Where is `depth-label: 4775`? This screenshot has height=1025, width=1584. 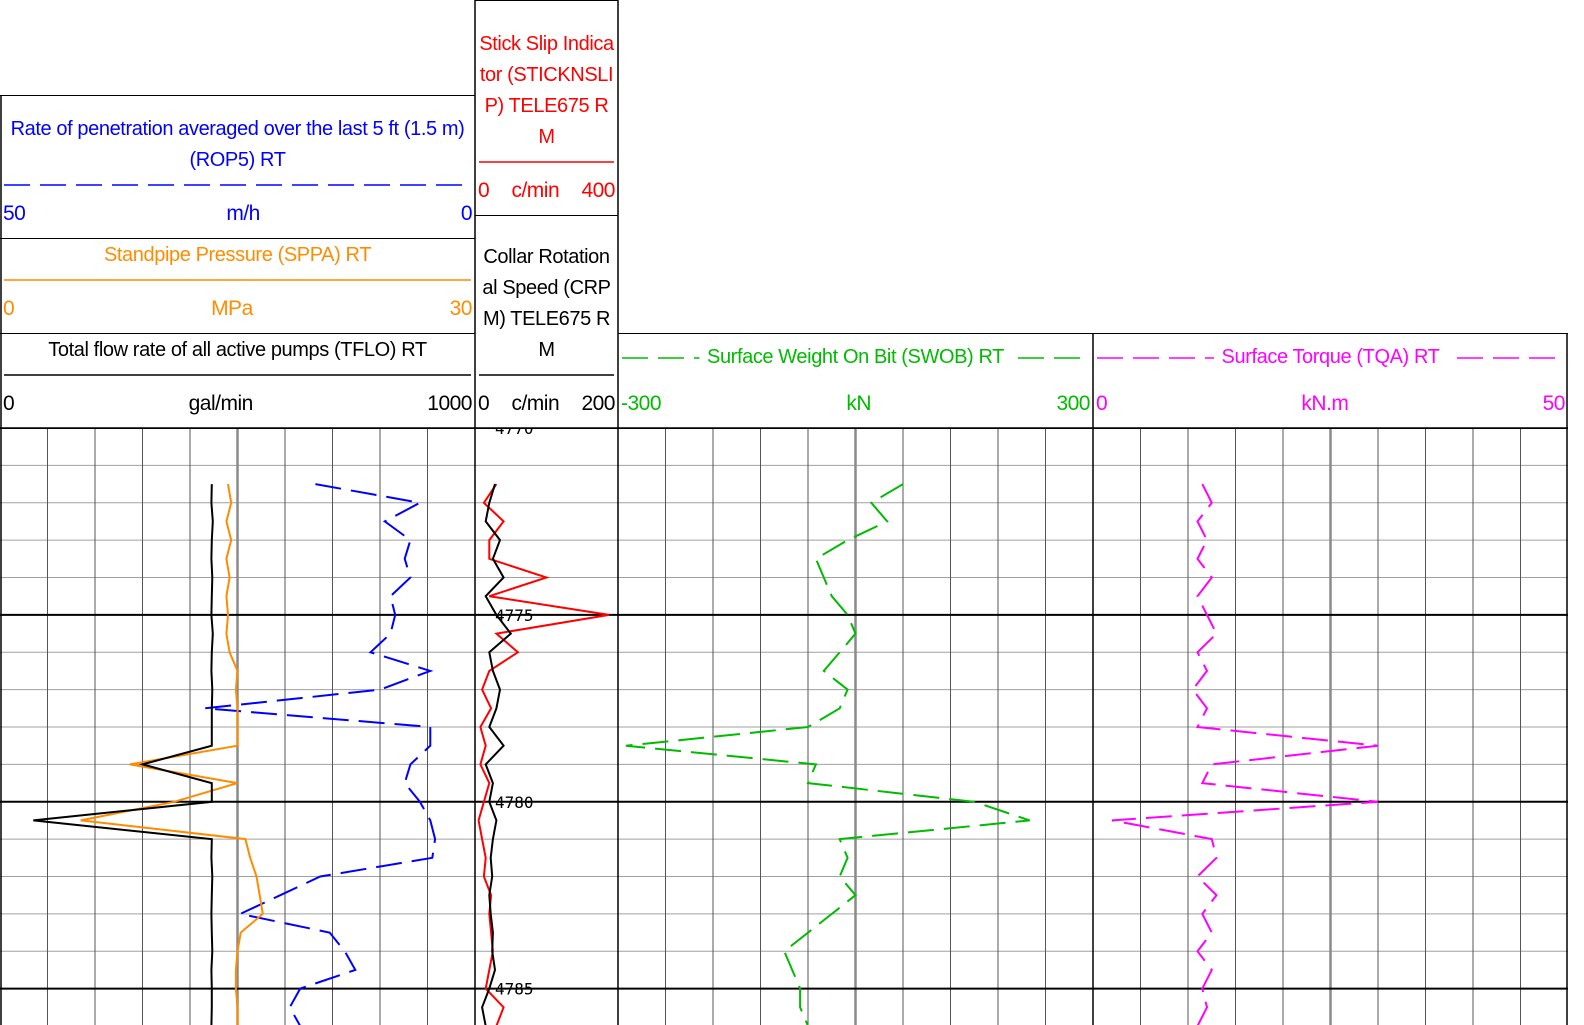 depth-label: 4775 is located at coordinates (514, 615).